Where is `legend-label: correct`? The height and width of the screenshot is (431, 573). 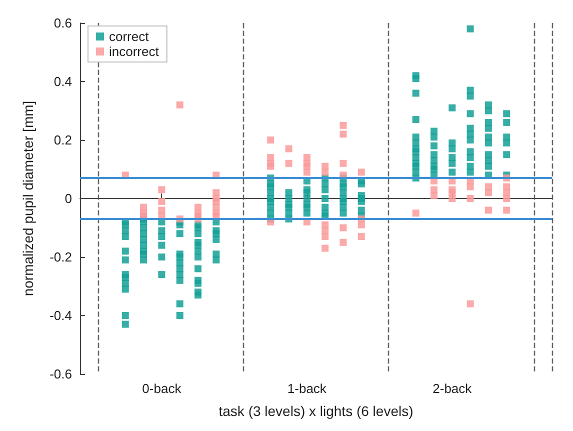
legend-label: correct is located at coordinates (129, 36).